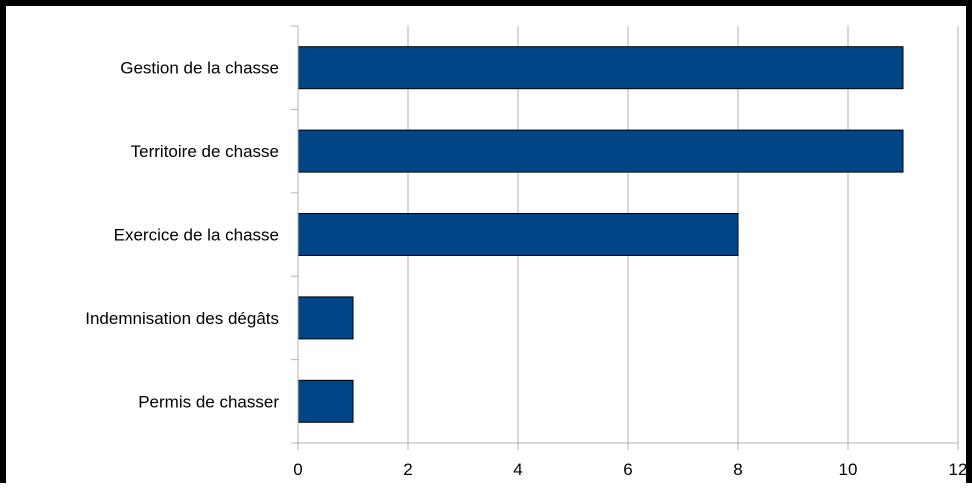  What do you see at coordinates (182, 318) in the screenshot?
I see `category-label: Indemnisation des dégâts` at bounding box center [182, 318].